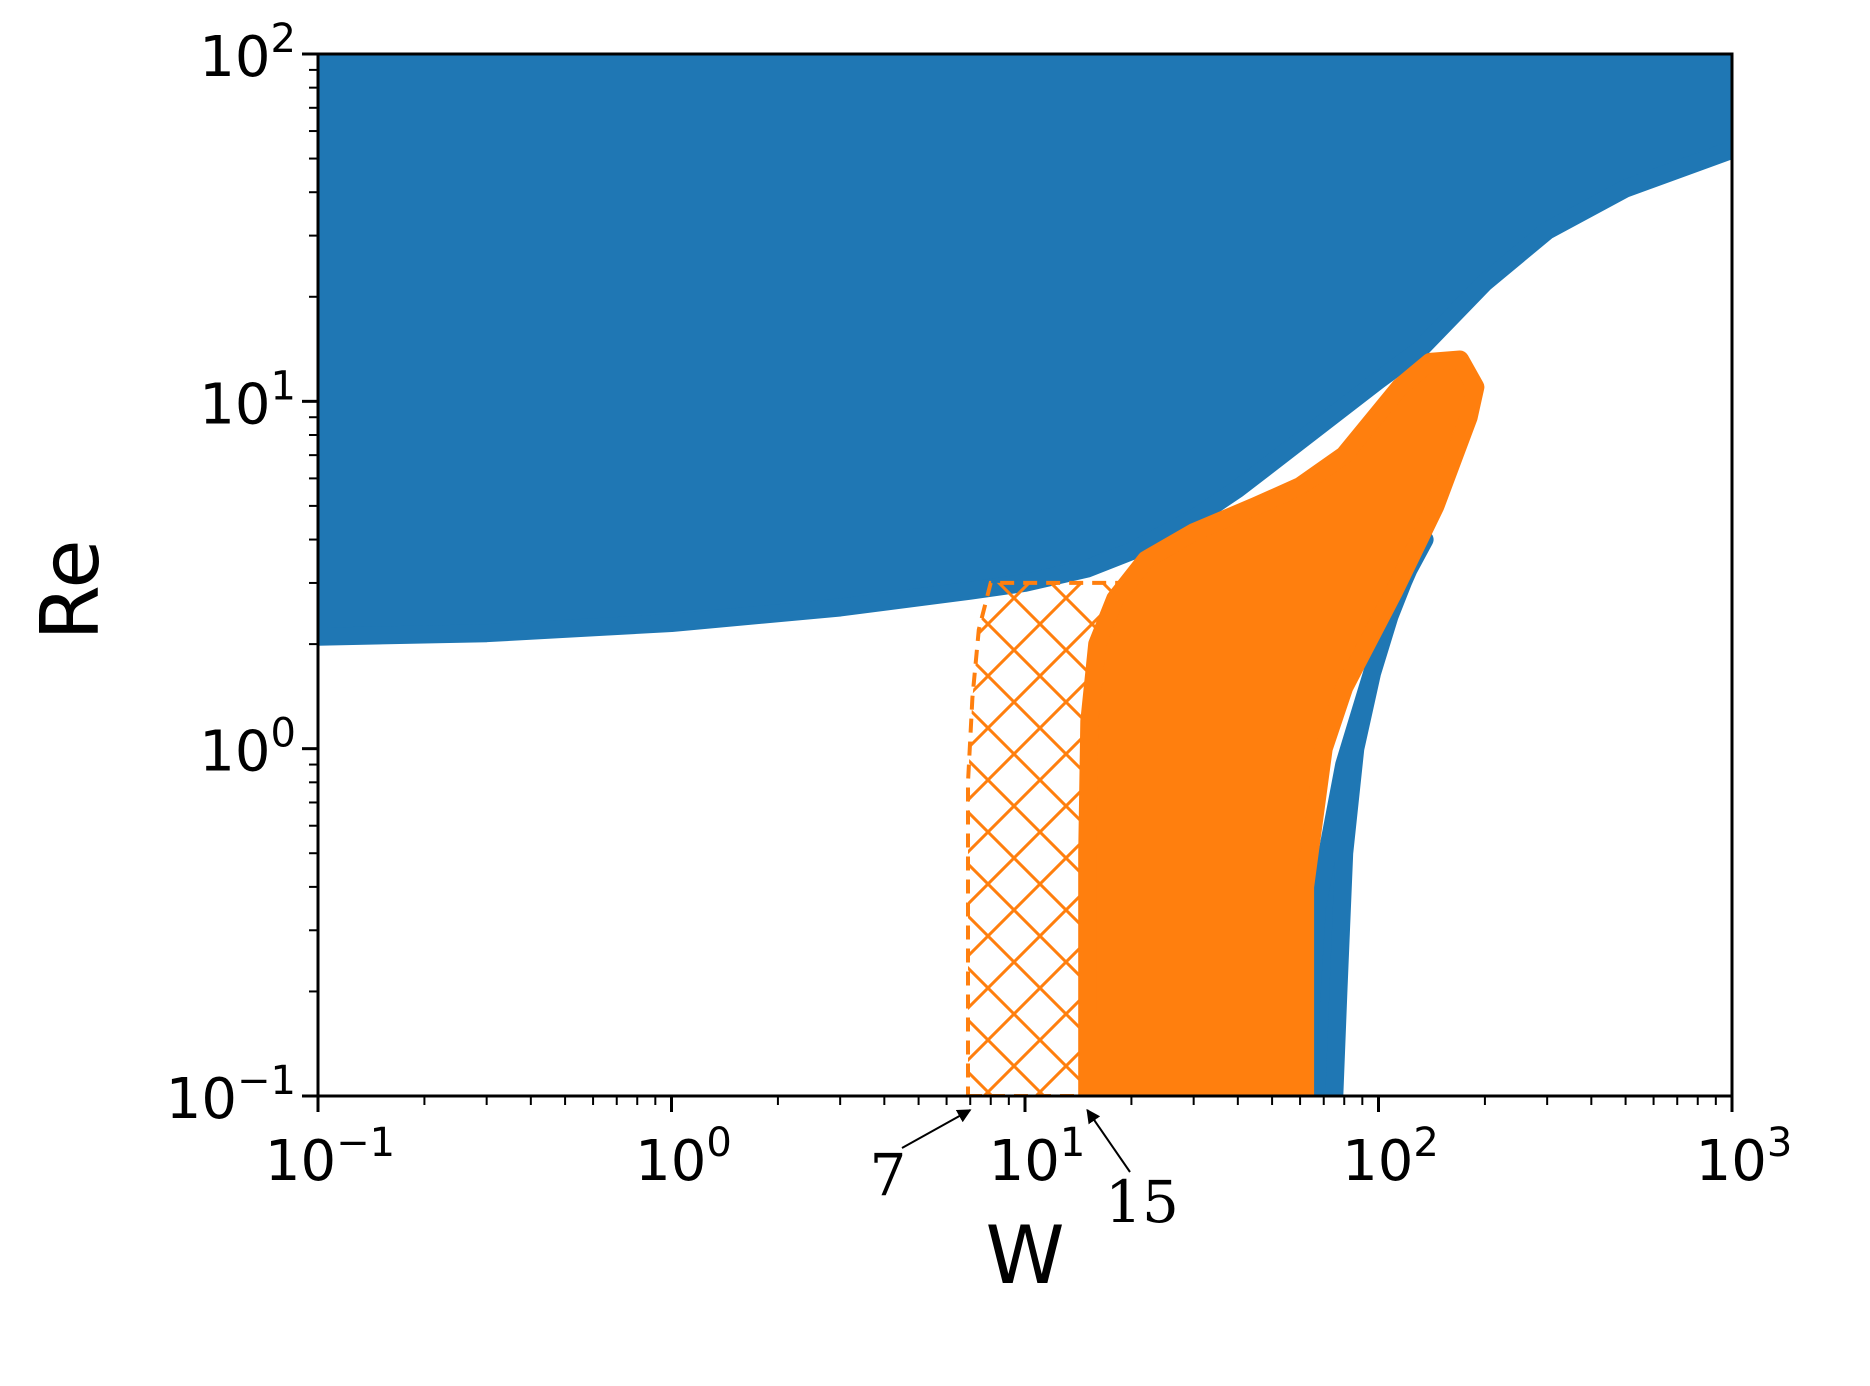 This screenshot has width=1870, height=1386. I want to click on x-tick-label: 10², so click(1390, 1157).